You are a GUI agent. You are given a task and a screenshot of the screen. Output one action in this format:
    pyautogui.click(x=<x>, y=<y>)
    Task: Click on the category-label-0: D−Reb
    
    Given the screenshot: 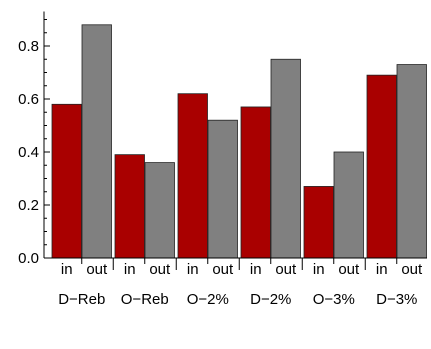 What is the action you would take?
    pyautogui.click(x=81, y=299)
    